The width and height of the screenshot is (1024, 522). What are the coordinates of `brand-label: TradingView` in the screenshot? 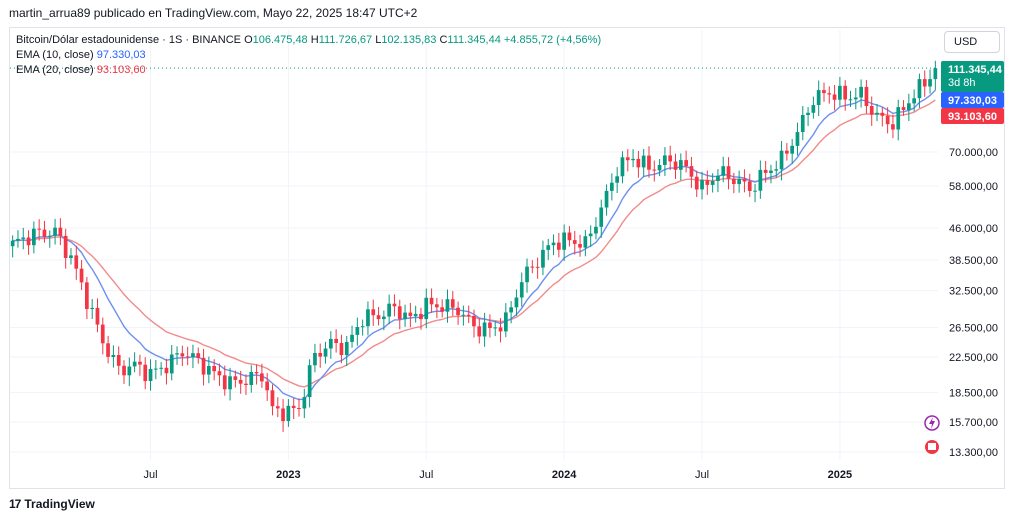 It's located at (59, 504).